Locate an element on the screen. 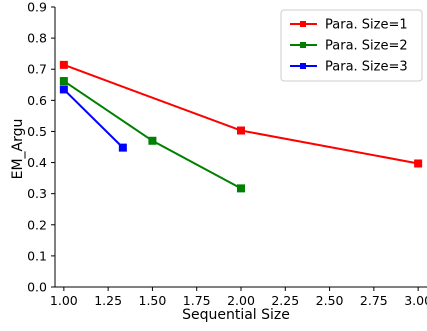 The height and width of the screenshot is (331, 427). series-line is located at coordinates (93, 118).